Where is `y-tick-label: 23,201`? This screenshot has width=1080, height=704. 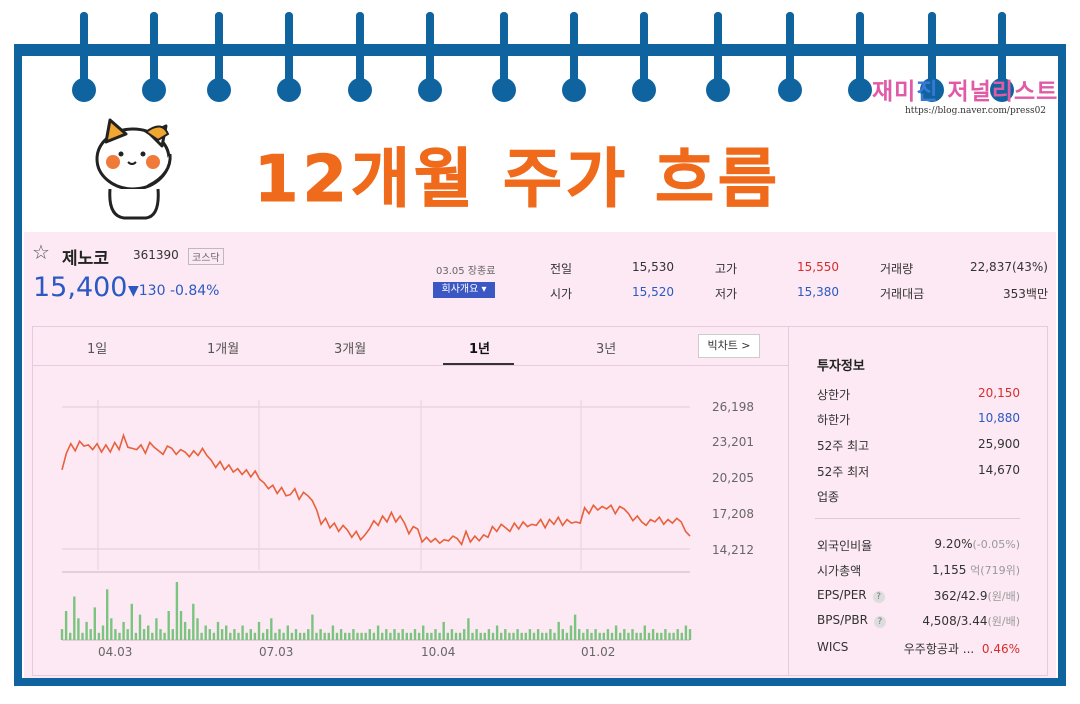 y-tick-label: 23,201 is located at coordinates (733, 442).